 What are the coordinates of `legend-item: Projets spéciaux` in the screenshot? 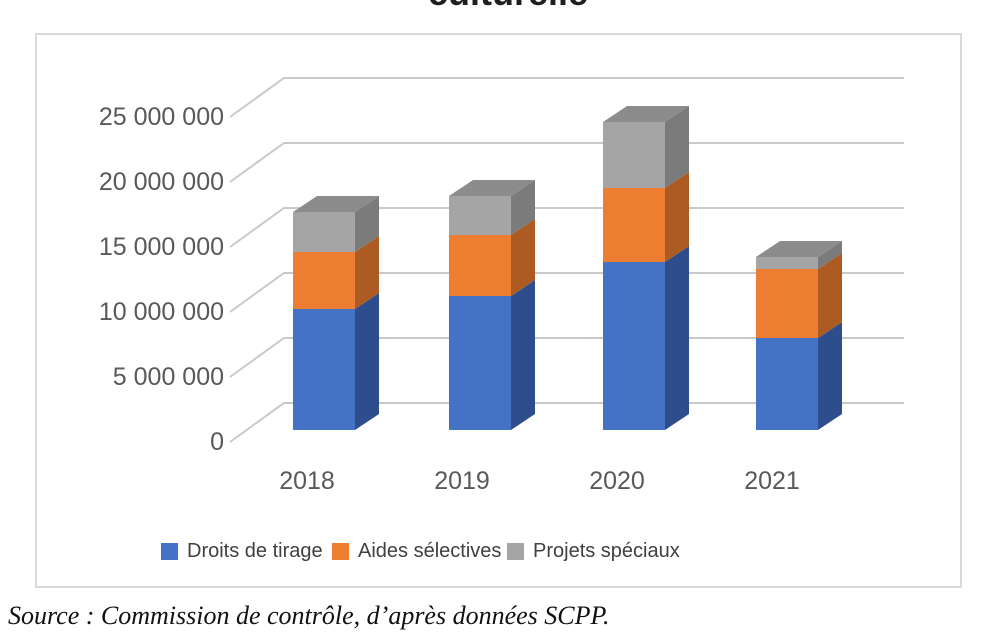 It's located at (593, 552).